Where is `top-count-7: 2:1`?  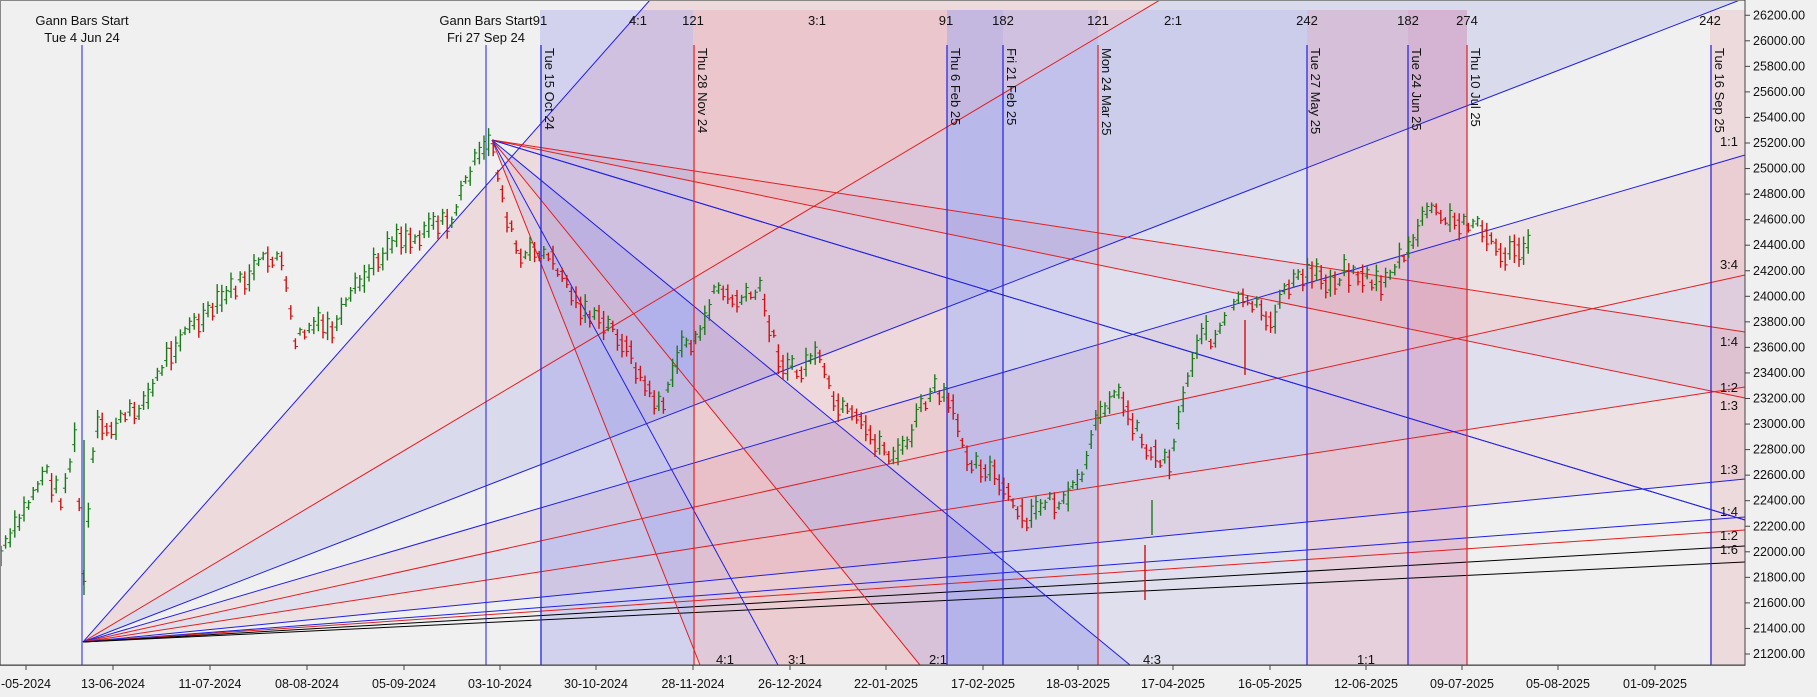
top-count-7: 2:1 is located at coordinates (1173, 20).